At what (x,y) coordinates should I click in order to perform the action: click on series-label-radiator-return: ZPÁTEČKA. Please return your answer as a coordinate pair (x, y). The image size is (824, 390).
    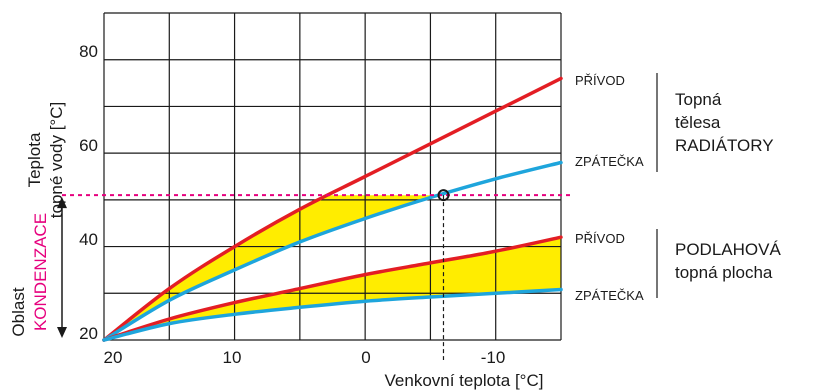
    Looking at the image, I should click on (609, 161).